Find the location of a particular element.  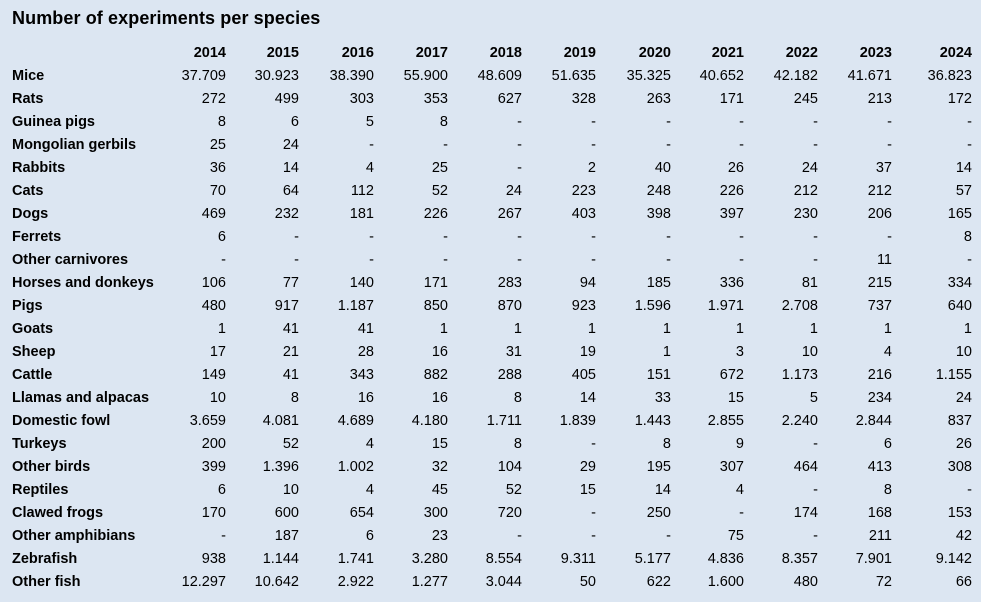

year-header: 2014 is located at coordinates (209, 53).